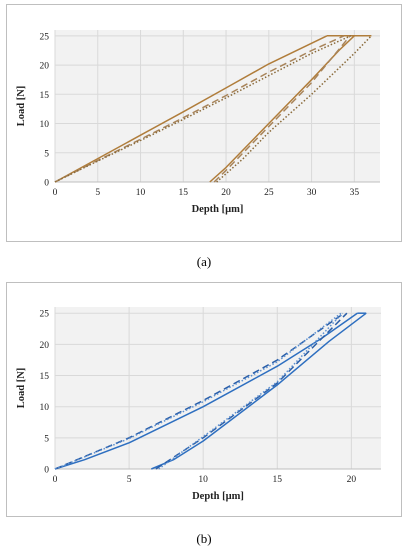 The height and width of the screenshot is (550, 408). Describe the element at coordinates (204, 261) in the screenshot. I see `caption-a: (a)` at that location.